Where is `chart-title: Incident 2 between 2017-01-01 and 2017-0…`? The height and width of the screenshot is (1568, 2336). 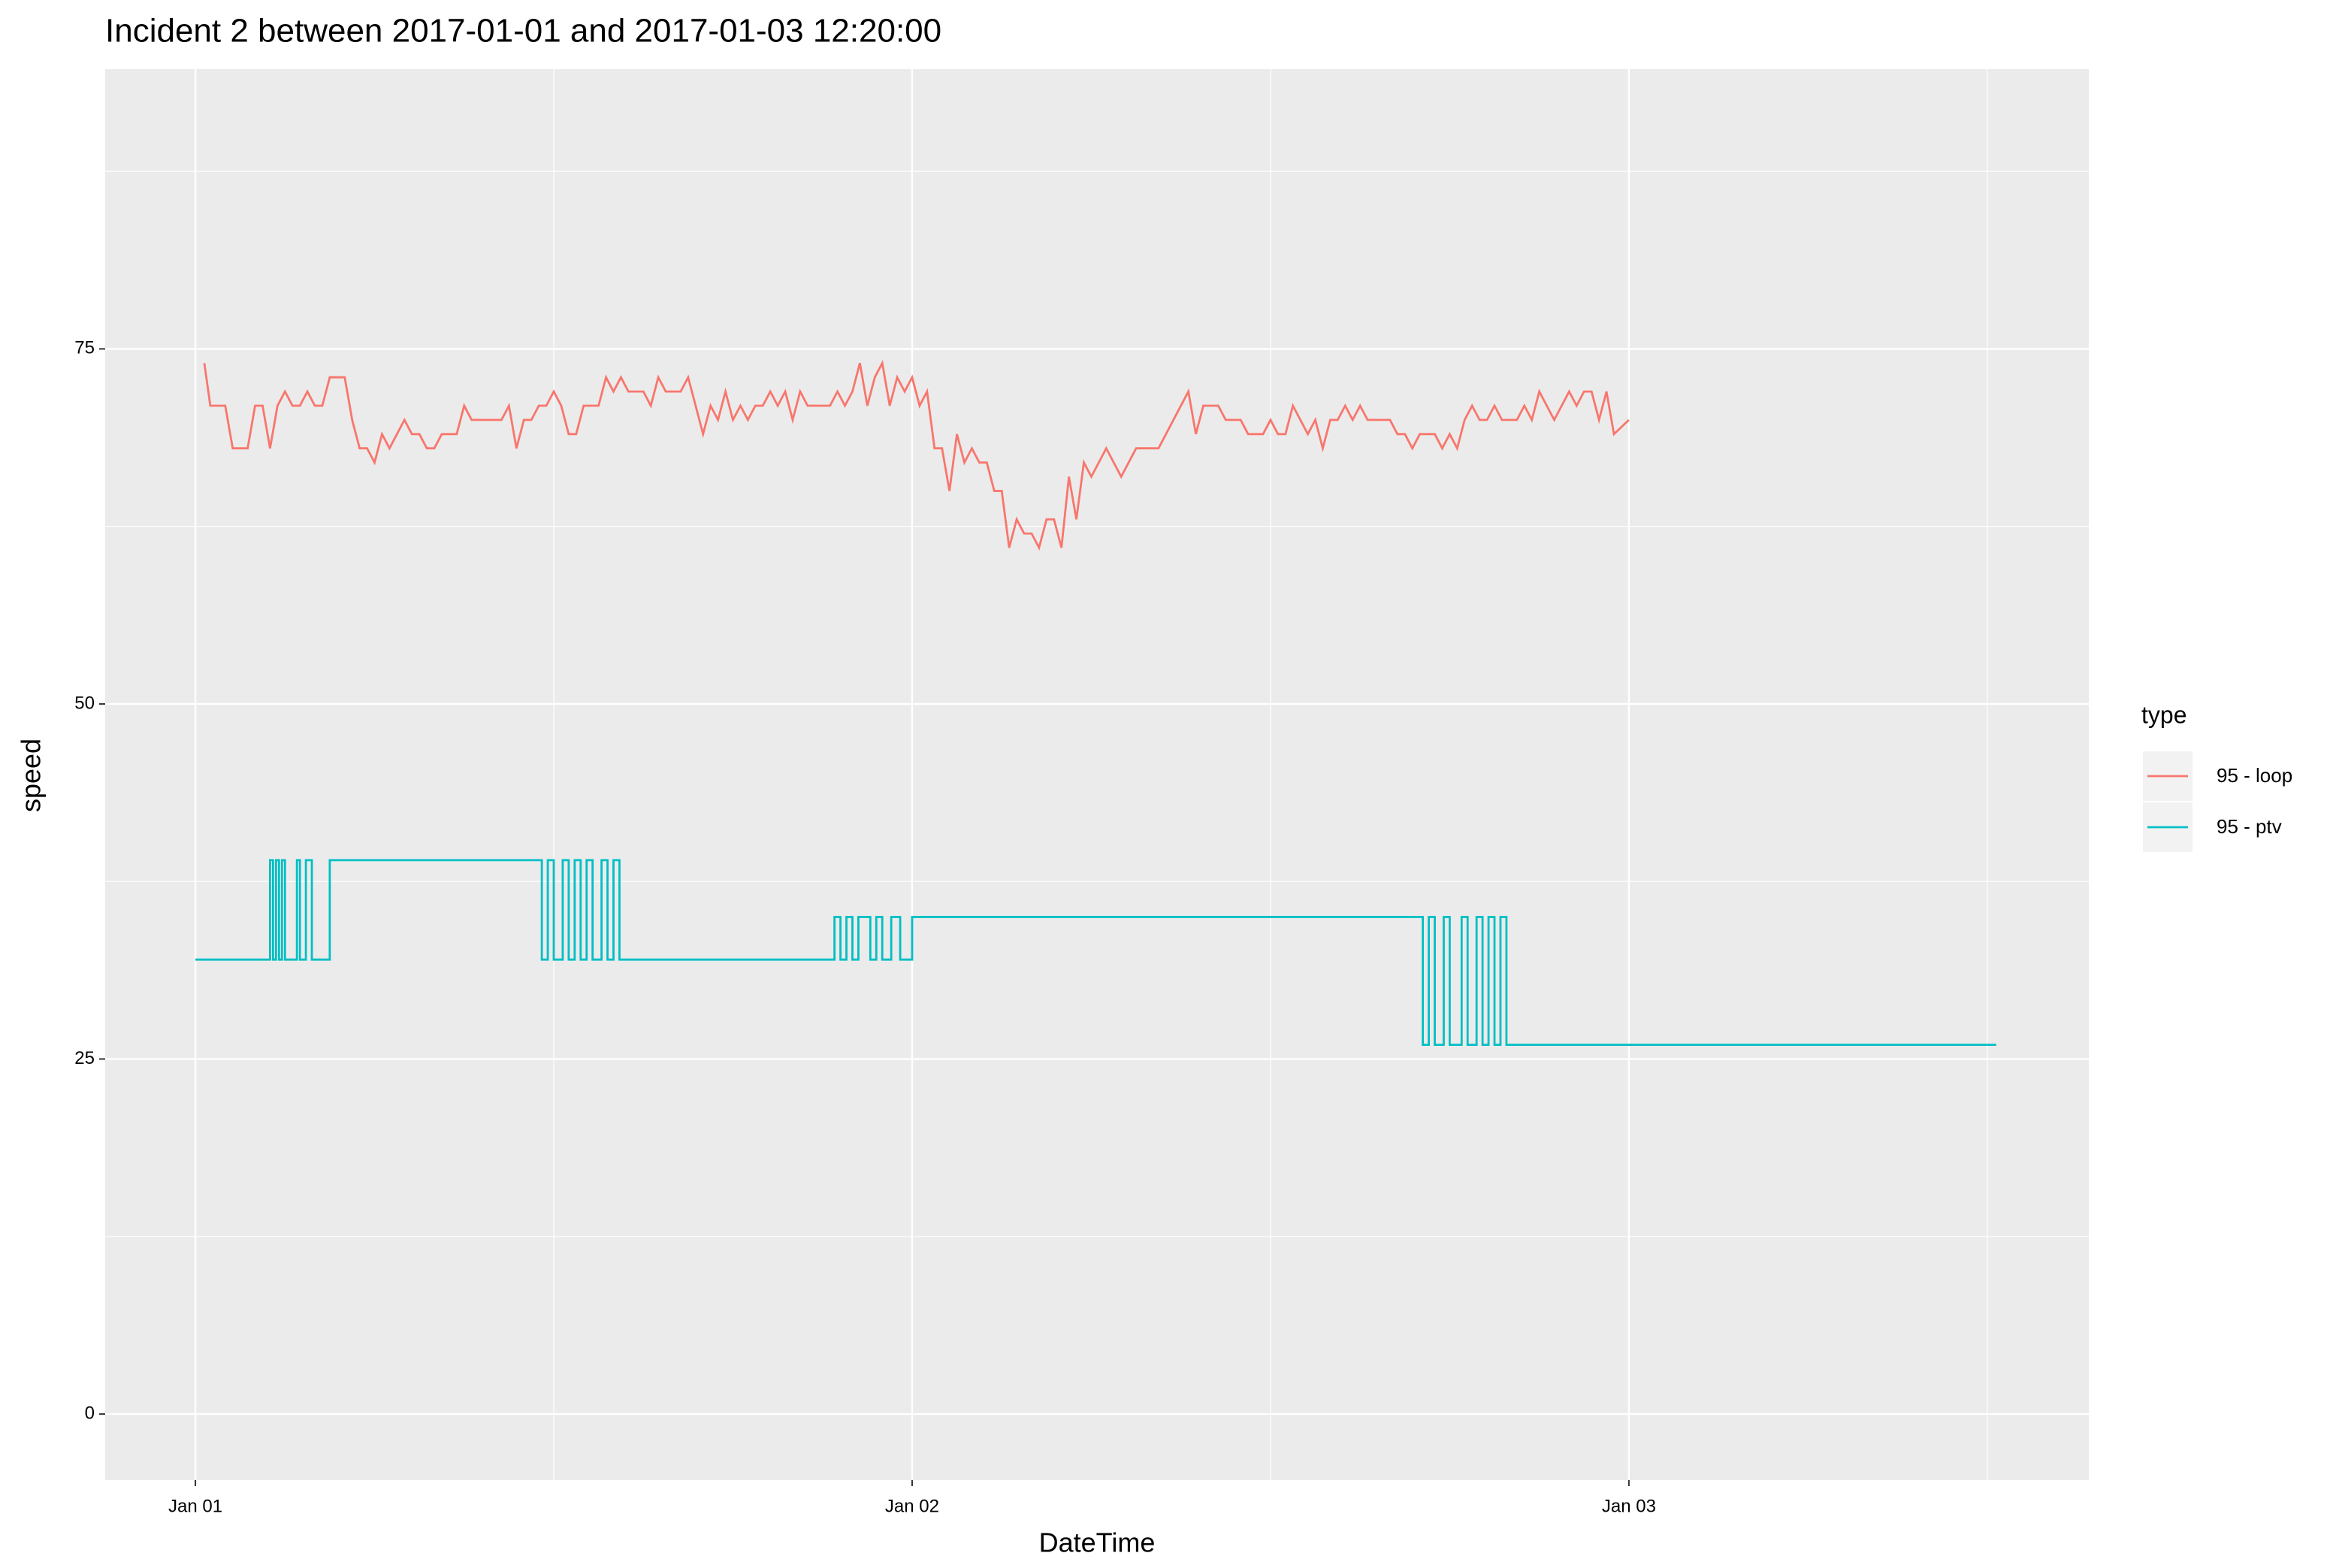
chart-title: Incident 2 between 2017-01-01 and 2017-0… is located at coordinates (523, 31).